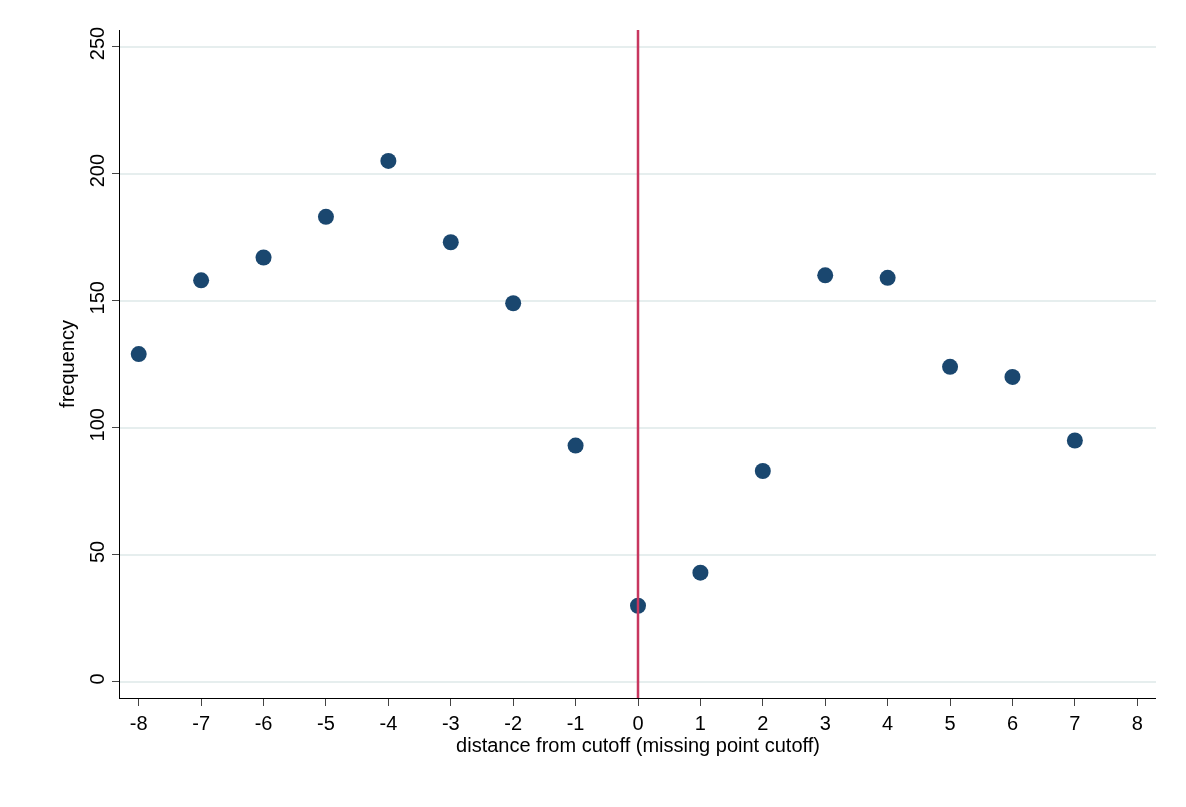 The width and height of the screenshot is (1186, 807). I want to click on y-tick-label: 200, so click(97, 170).